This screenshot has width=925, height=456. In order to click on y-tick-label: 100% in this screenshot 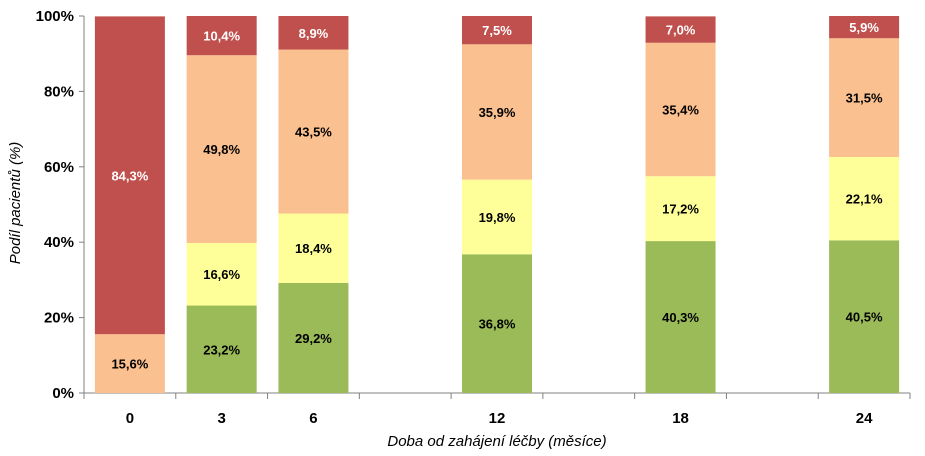, I will do `click(55, 16)`.